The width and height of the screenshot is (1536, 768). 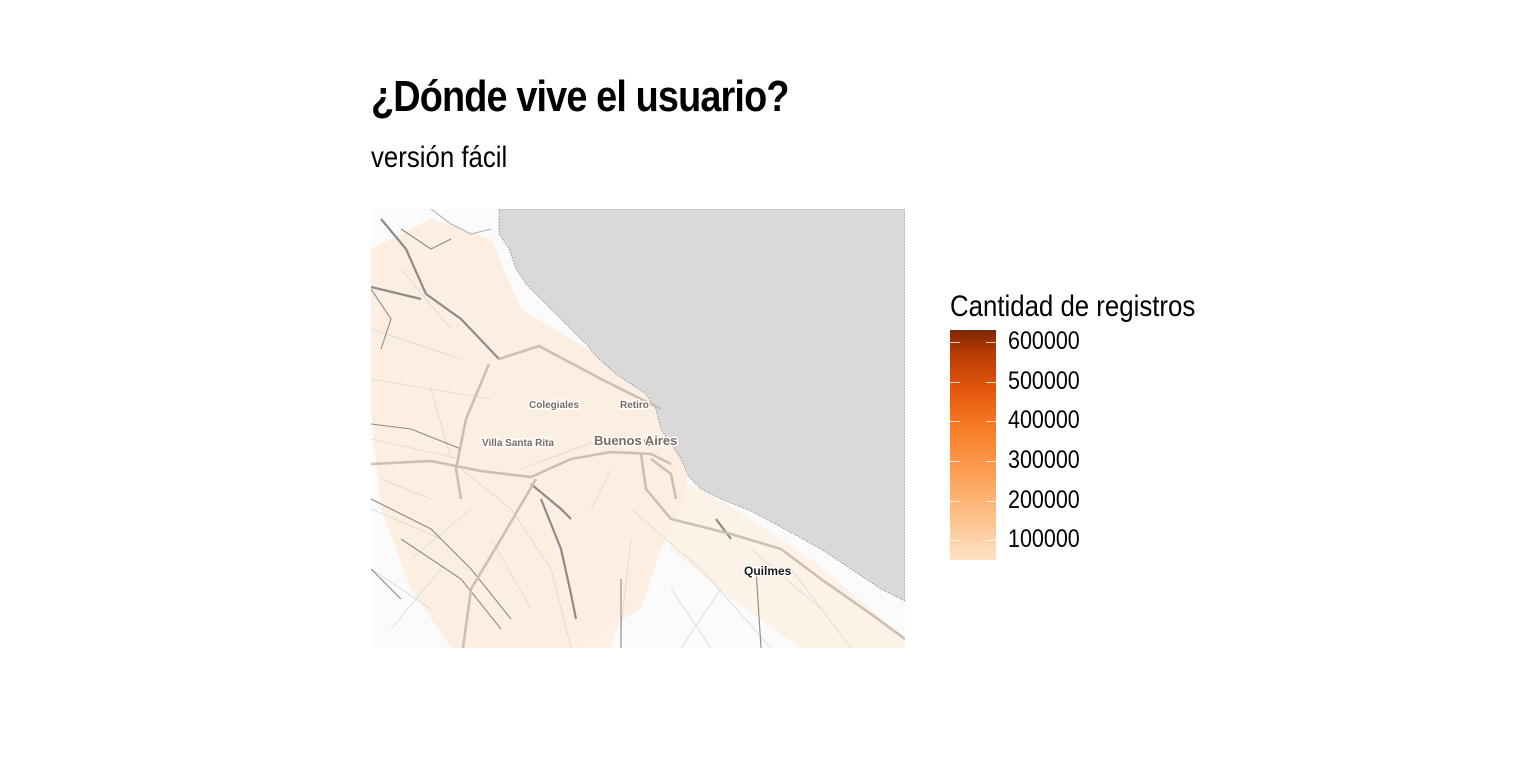 I want to click on legend-title: Cantidad de registros, so click(x=1073, y=306).